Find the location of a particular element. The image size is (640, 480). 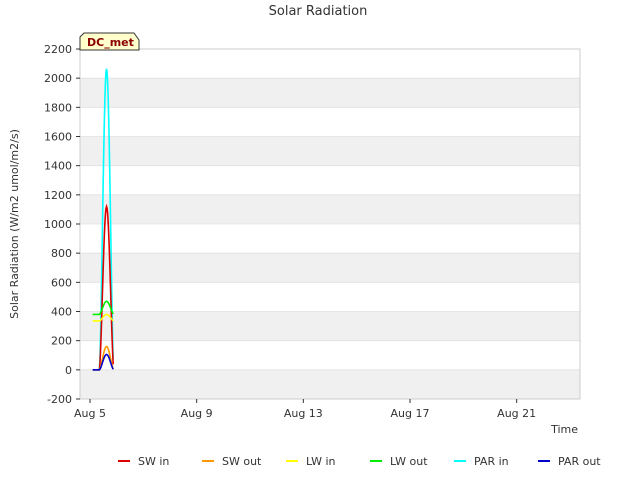

x-tick-label: Aug 13 is located at coordinates (303, 413).